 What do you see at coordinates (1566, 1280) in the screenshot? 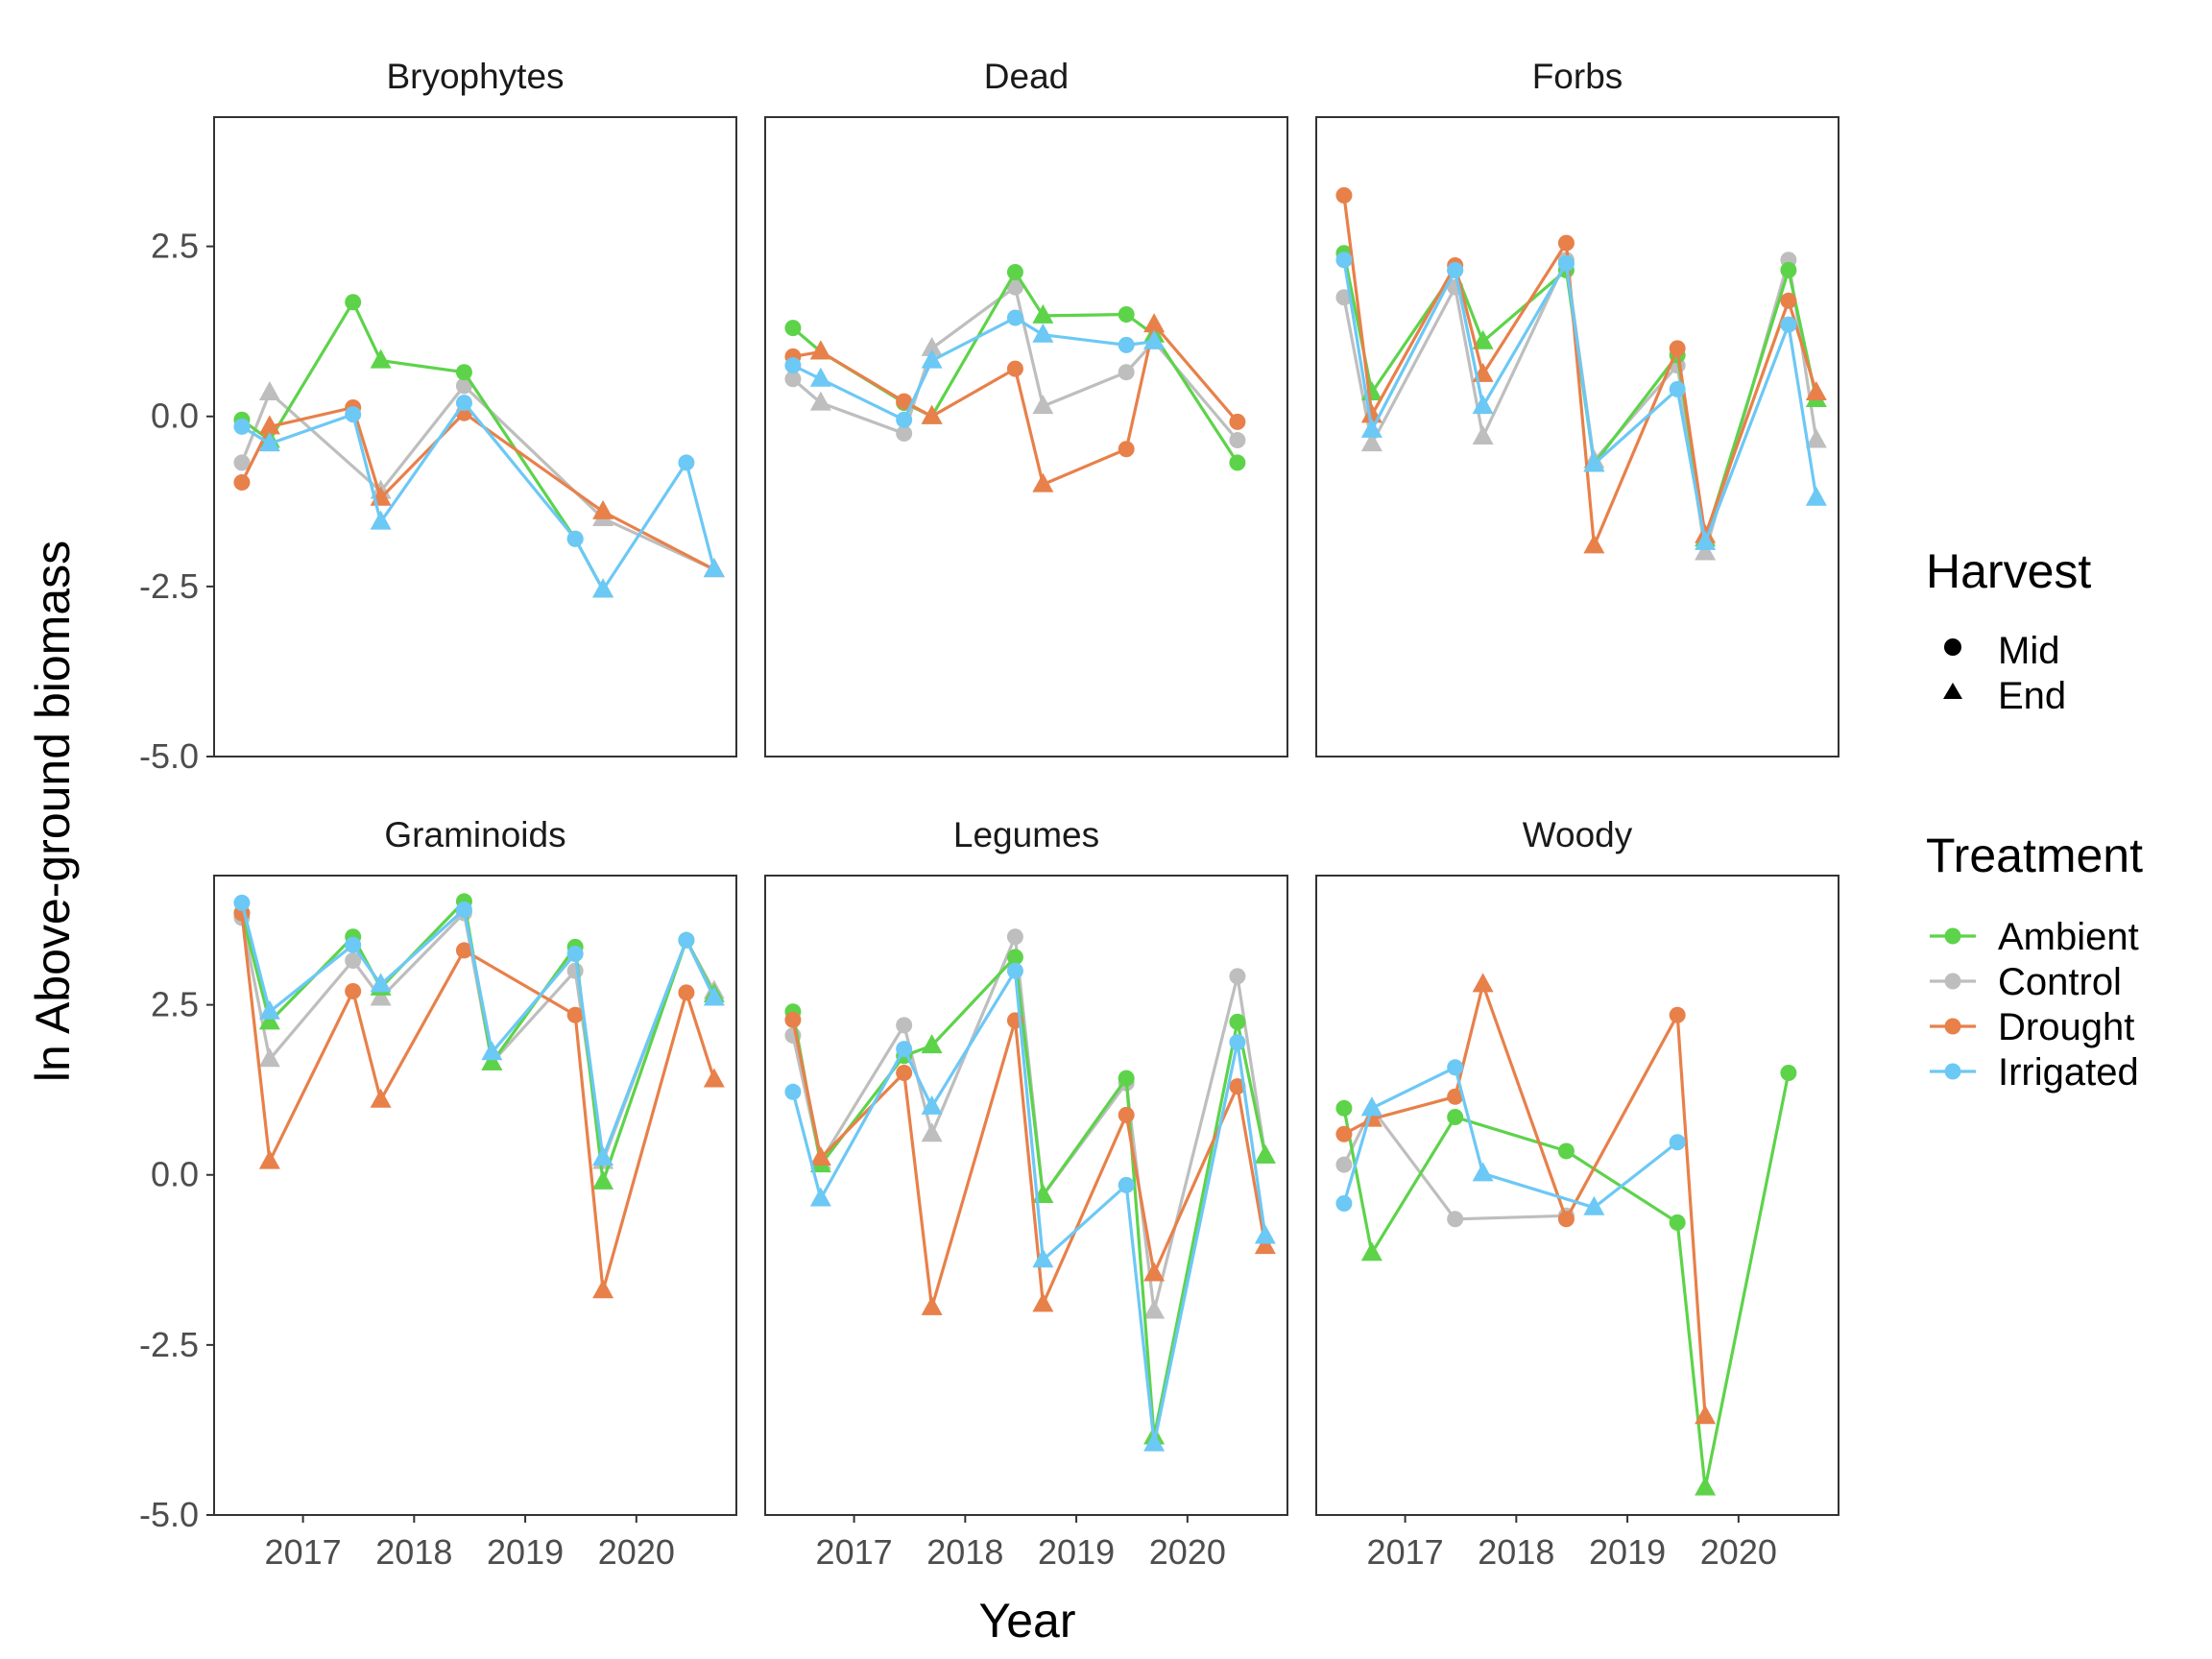
I see `series-ambient` at bounding box center [1566, 1280].